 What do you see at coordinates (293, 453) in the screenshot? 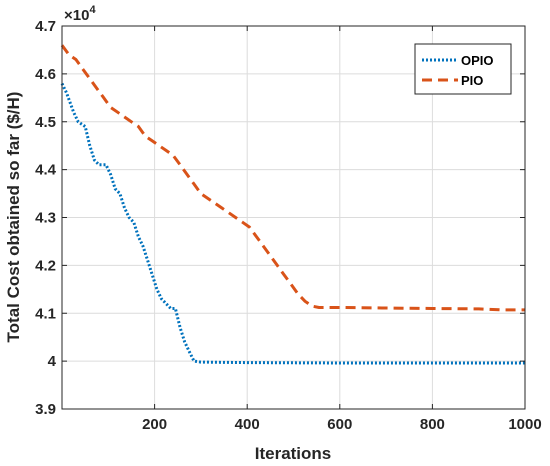
I see `x-axis-label: Iterations` at bounding box center [293, 453].